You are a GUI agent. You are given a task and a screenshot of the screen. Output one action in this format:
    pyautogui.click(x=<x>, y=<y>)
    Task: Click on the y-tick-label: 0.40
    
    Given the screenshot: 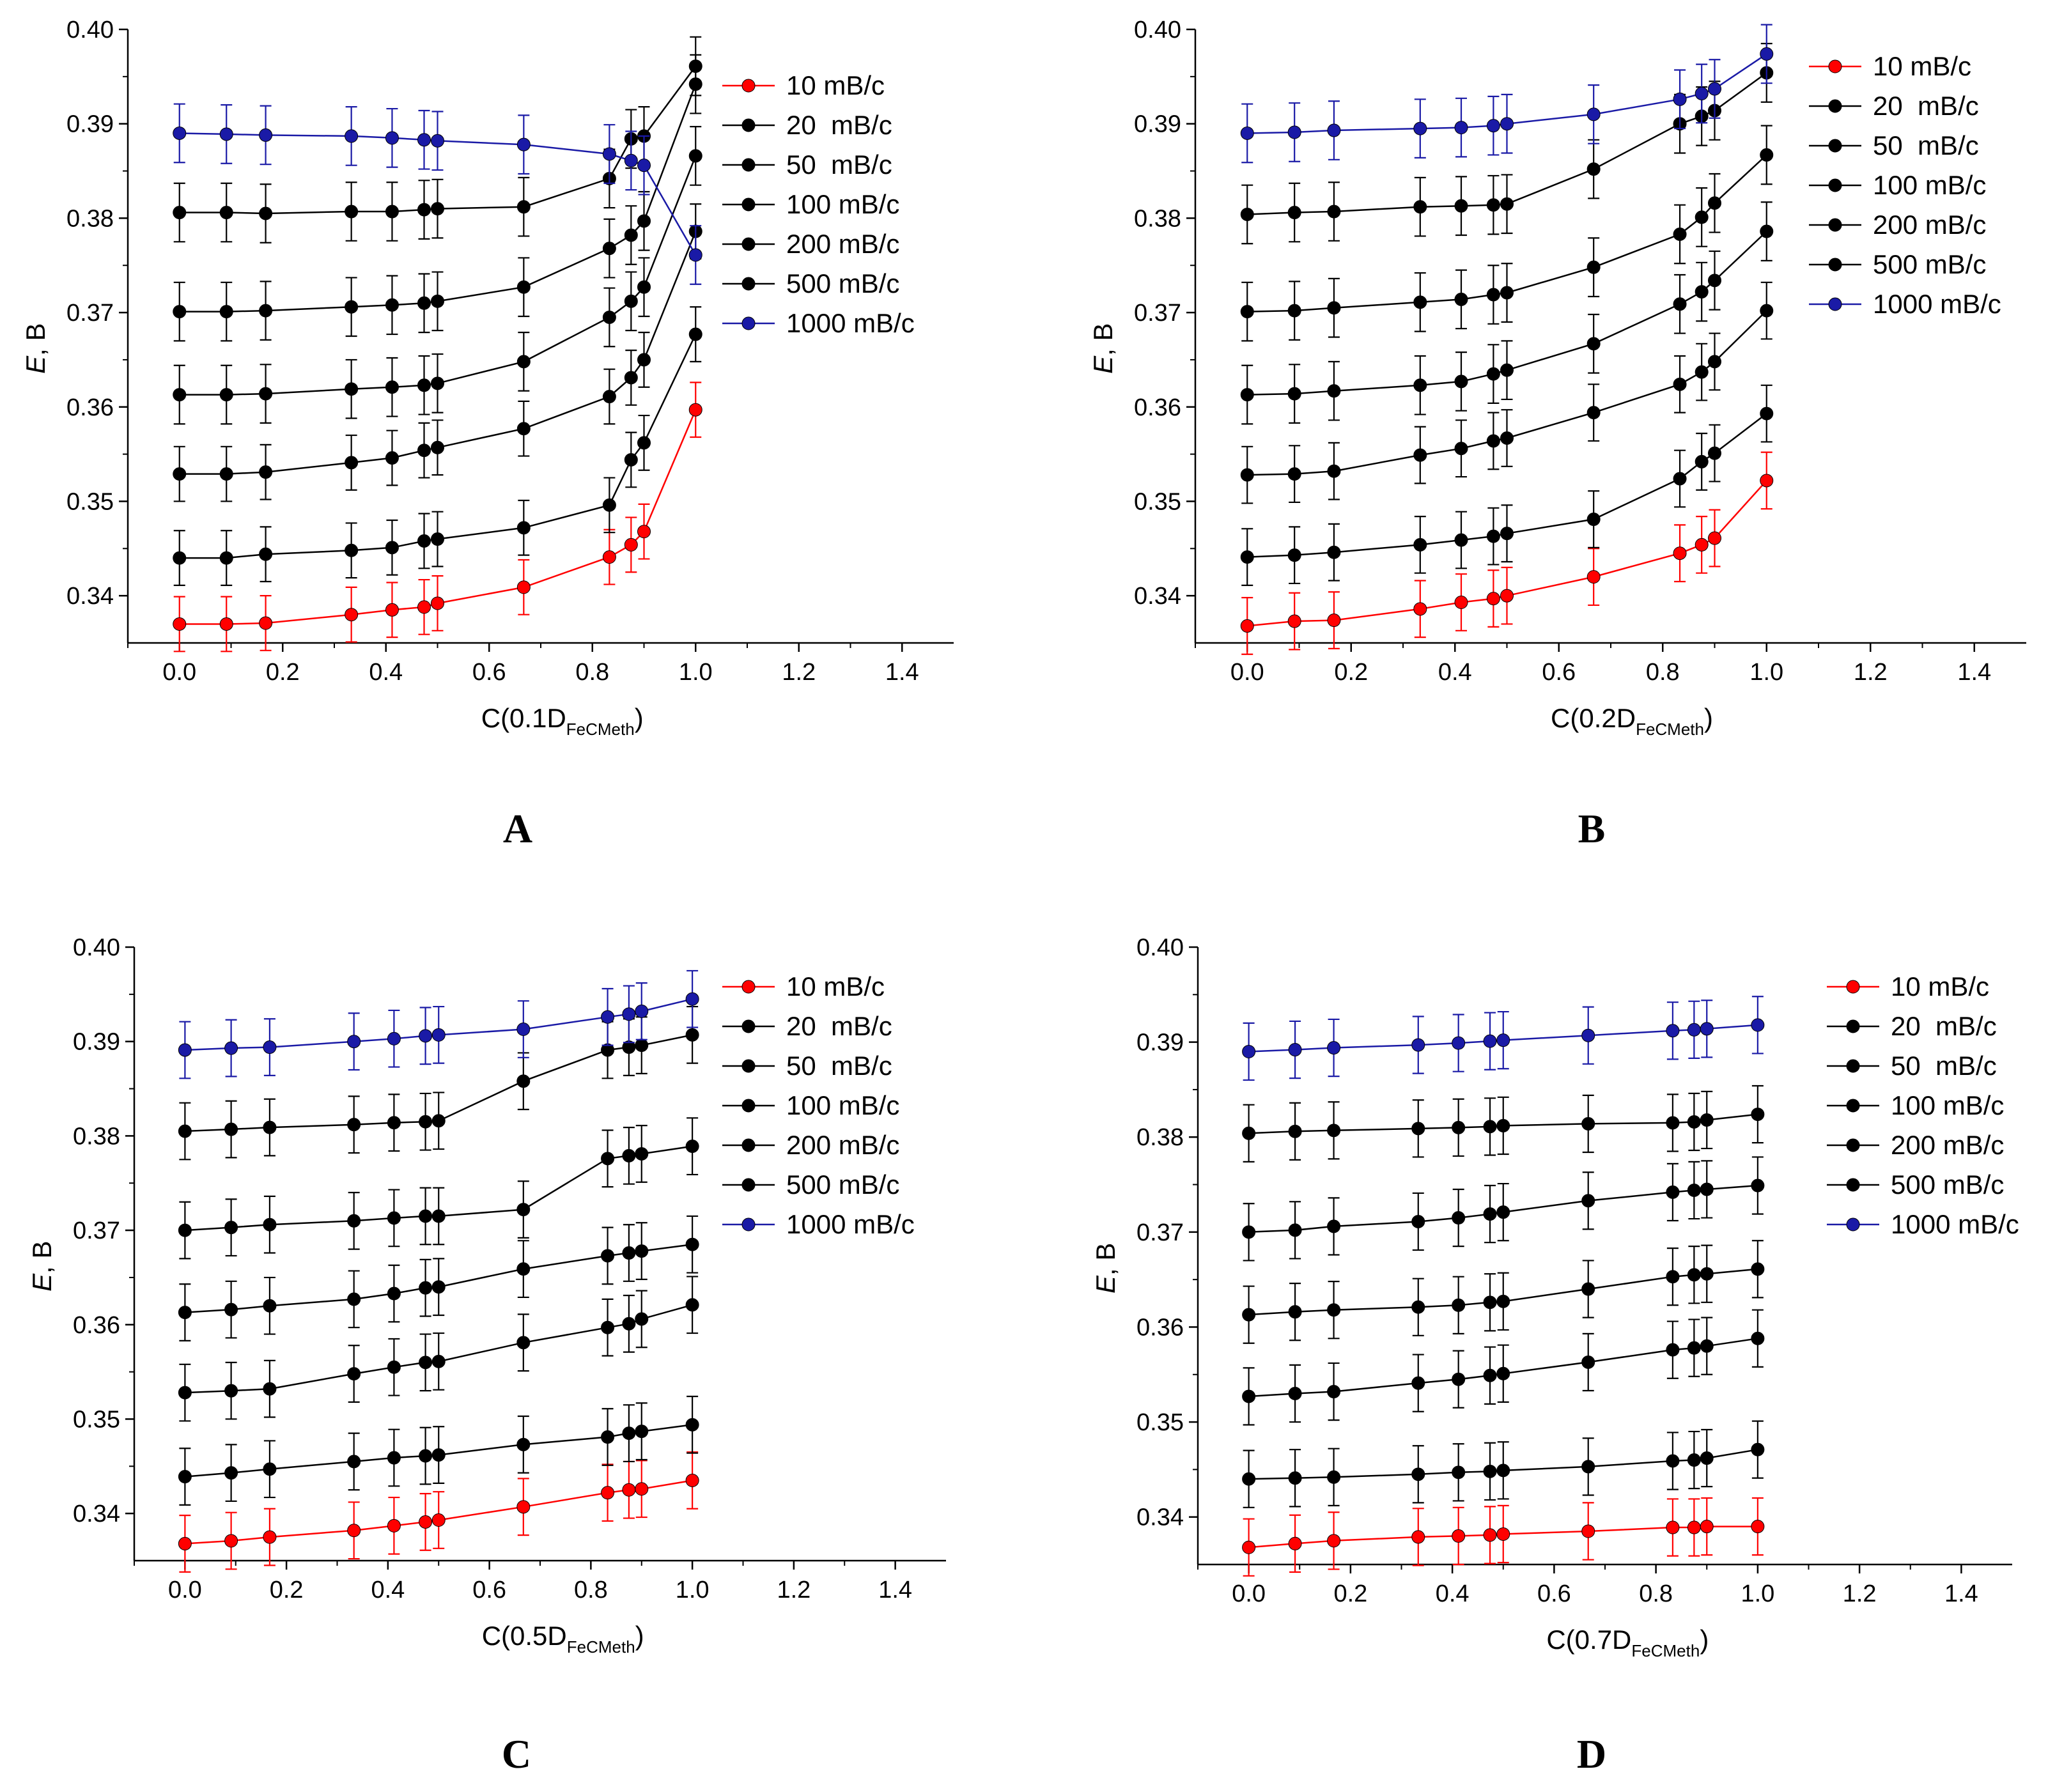 What is the action you would take?
    pyautogui.click(x=1157, y=30)
    